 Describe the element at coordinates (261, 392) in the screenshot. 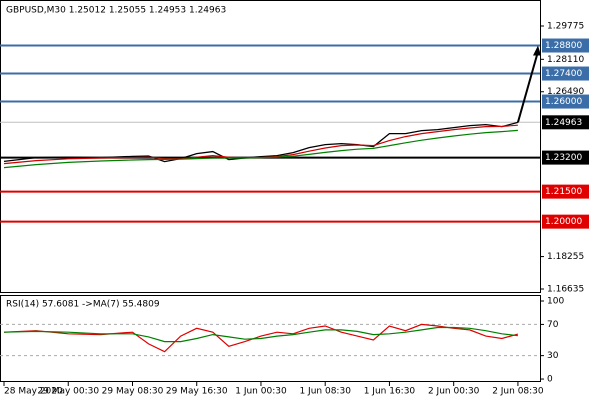

I see `x-tick-label: 1 Jun 00:30` at that location.